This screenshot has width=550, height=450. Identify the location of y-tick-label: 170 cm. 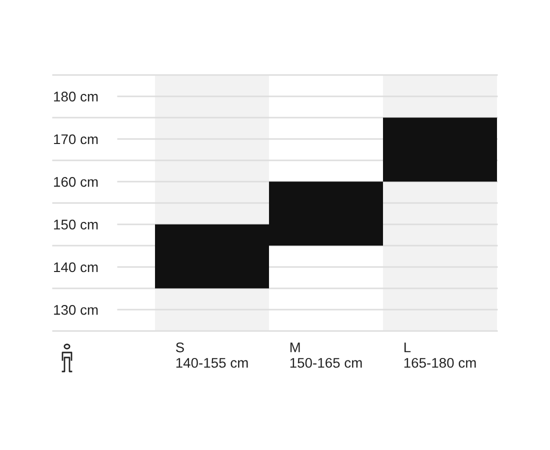
(76, 139).